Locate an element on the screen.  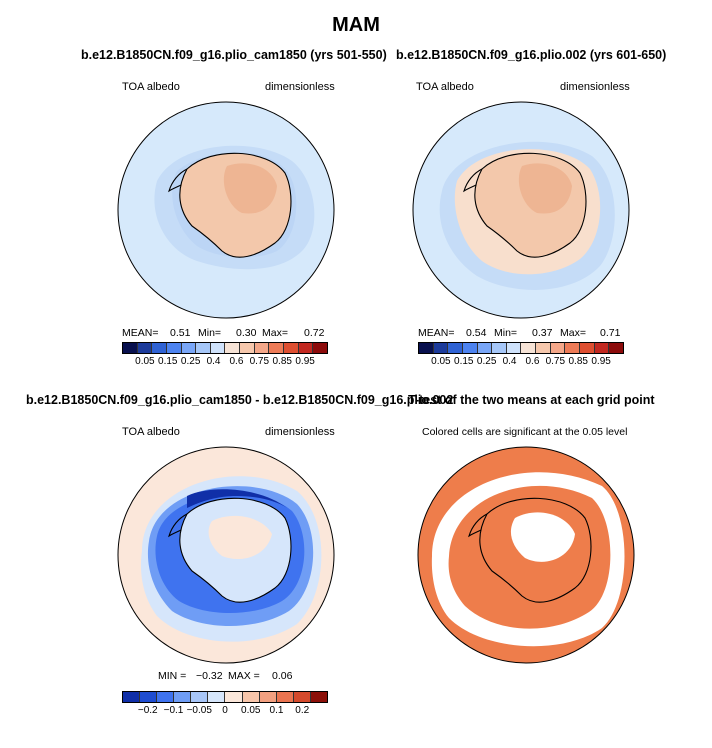
panel2-max-value: 0.71 is located at coordinates (610, 333).